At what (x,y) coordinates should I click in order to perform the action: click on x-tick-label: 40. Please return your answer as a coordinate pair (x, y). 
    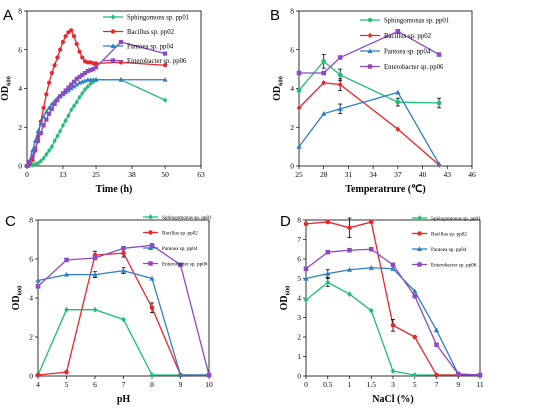
    Looking at the image, I should click on (423, 174).